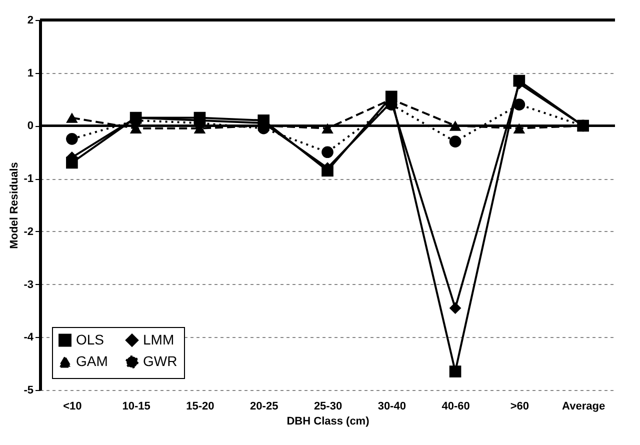 The width and height of the screenshot is (640, 445). Describe the element at coordinates (158, 339) in the screenshot. I see `legend-label: LMM` at that location.